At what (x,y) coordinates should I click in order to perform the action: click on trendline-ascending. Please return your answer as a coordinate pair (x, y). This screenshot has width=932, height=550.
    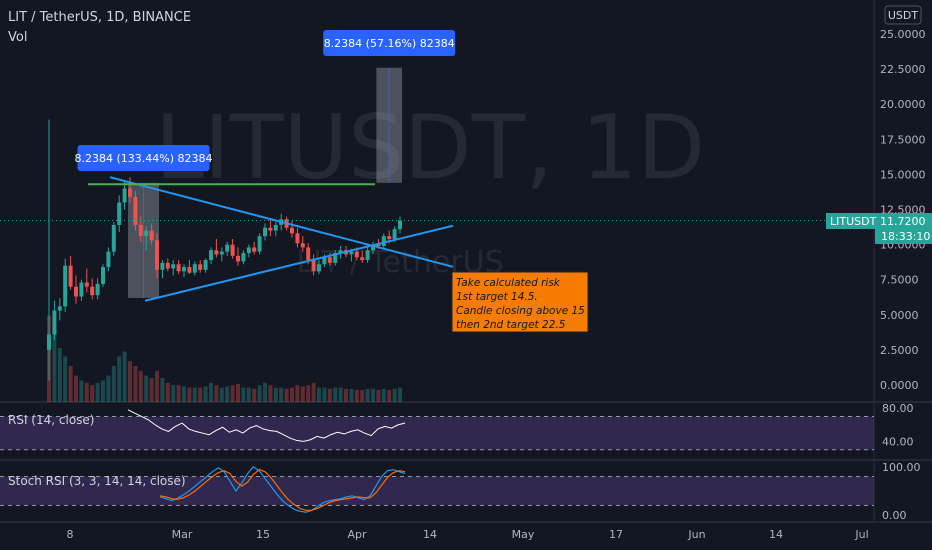
    Looking at the image, I should click on (299, 263).